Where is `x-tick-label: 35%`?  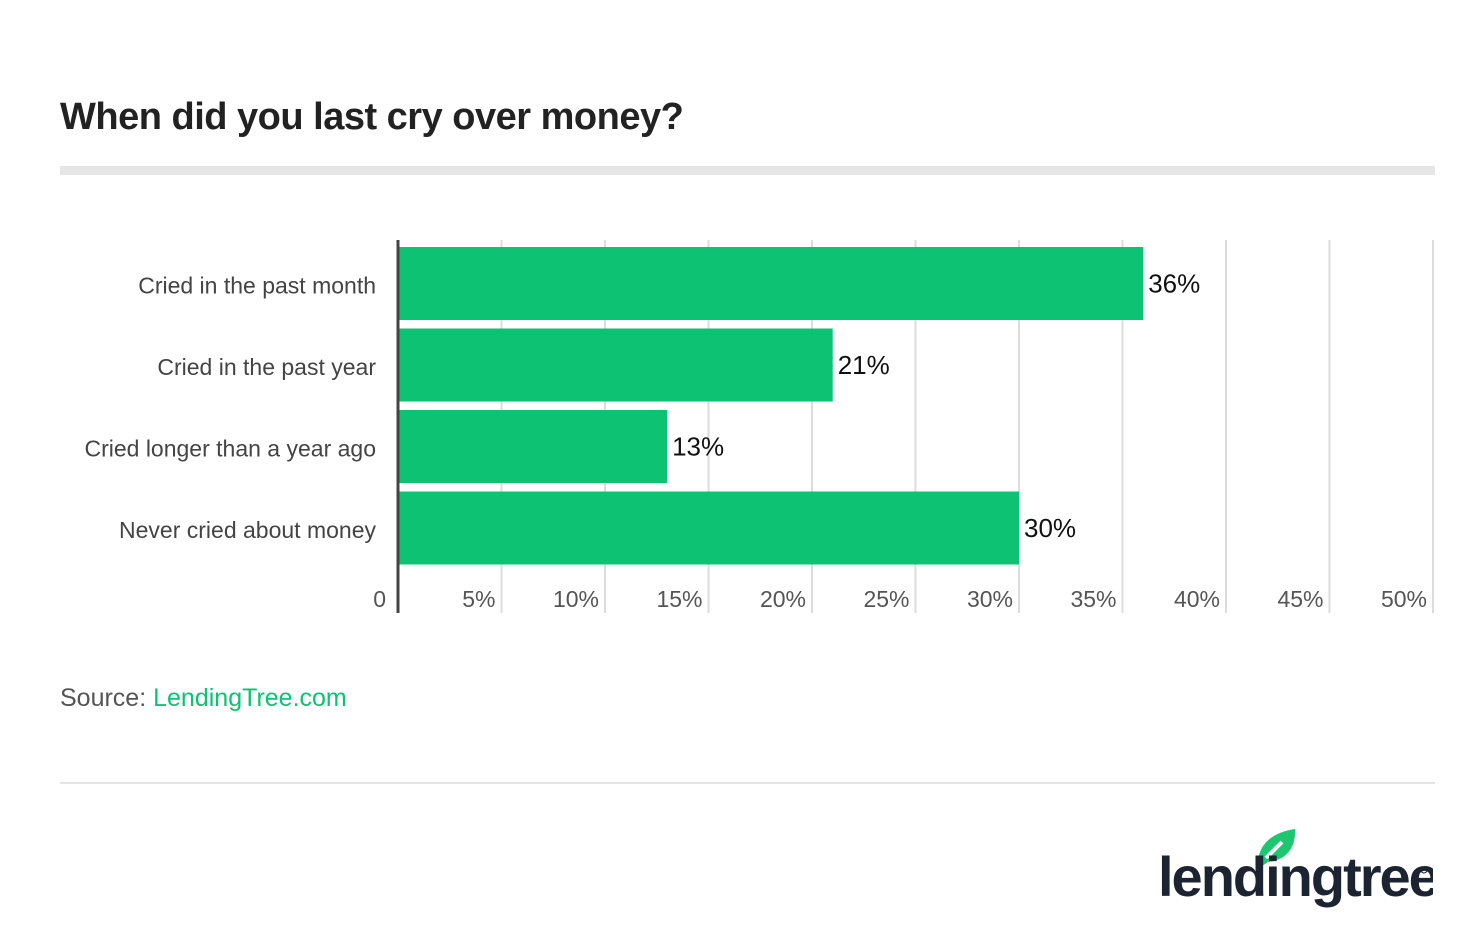 x-tick-label: 35% is located at coordinates (1093, 599).